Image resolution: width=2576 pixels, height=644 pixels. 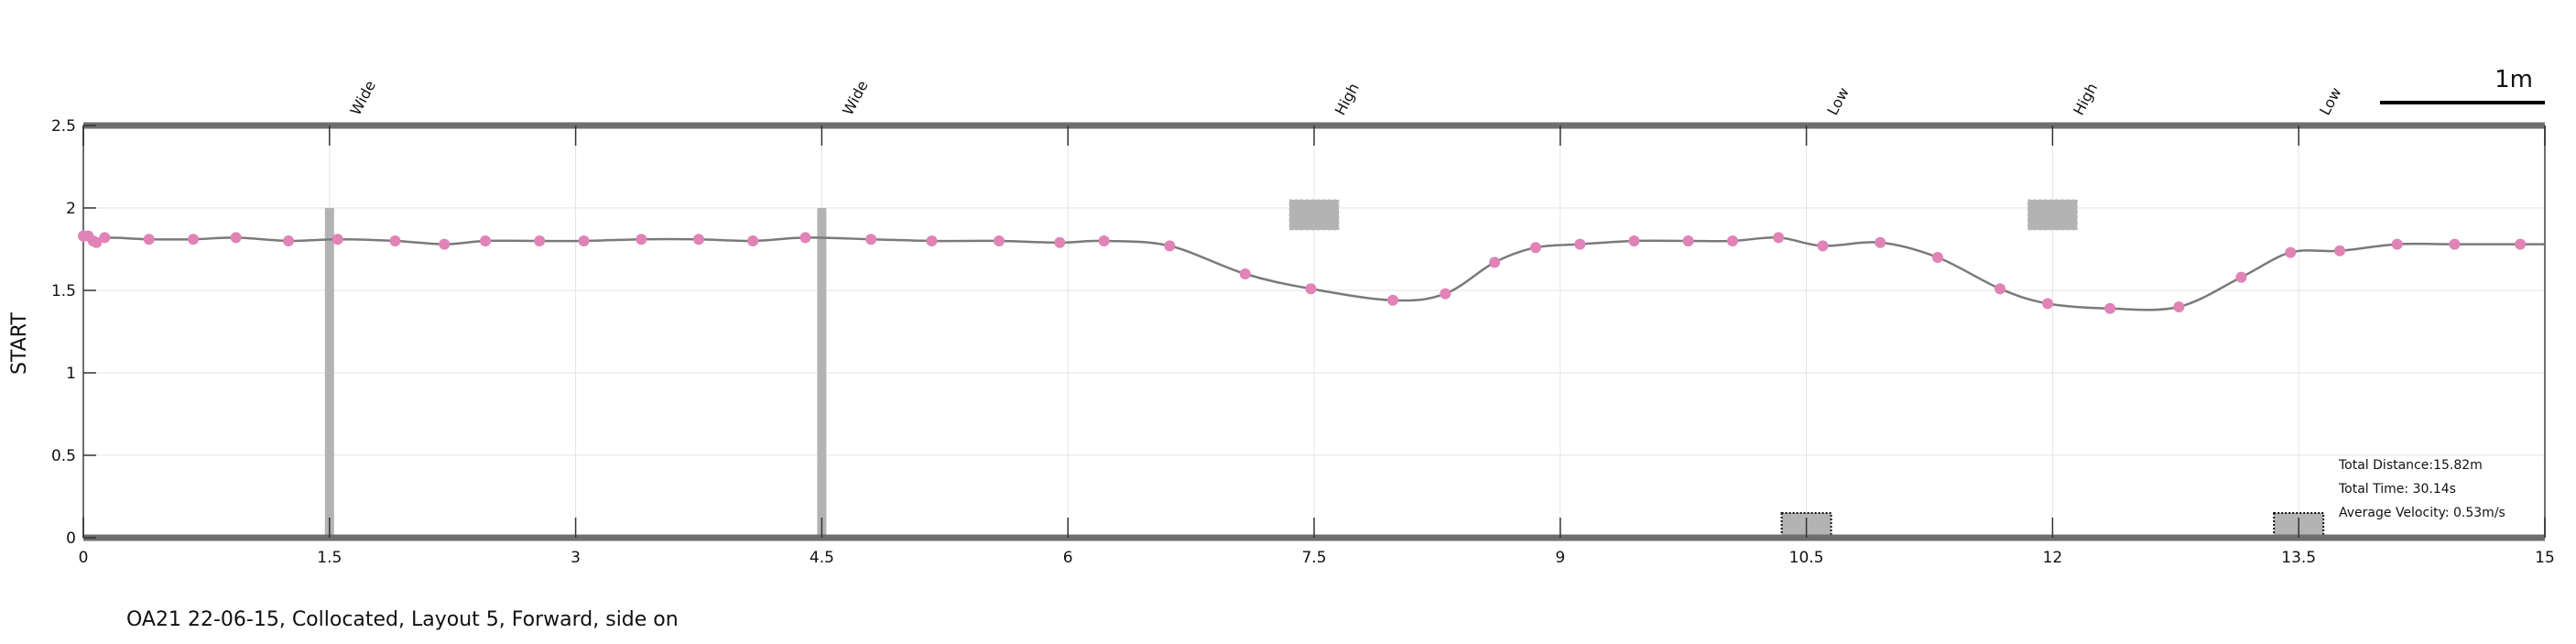 What do you see at coordinates (329, 558) in the screenshot?
I see `x-tick-label-1: 1.5` at bounding box center [329, 558].